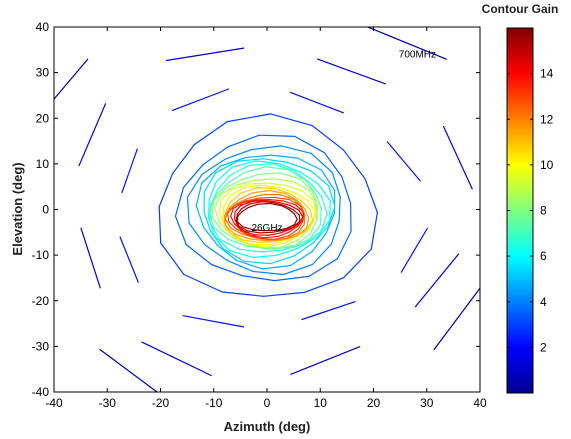  Describe the element at coordinates (267, 426) in the screenshot. I see `x-axis-label: Azimuth (deg)` at that location.